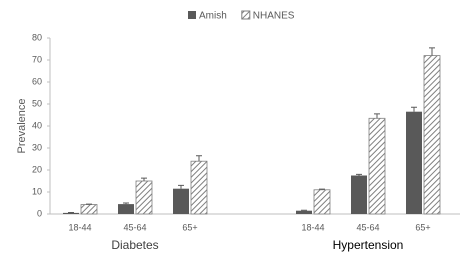 The image size is (474, 263). I want to click on y-tick-label: 80, so click(37, 37).